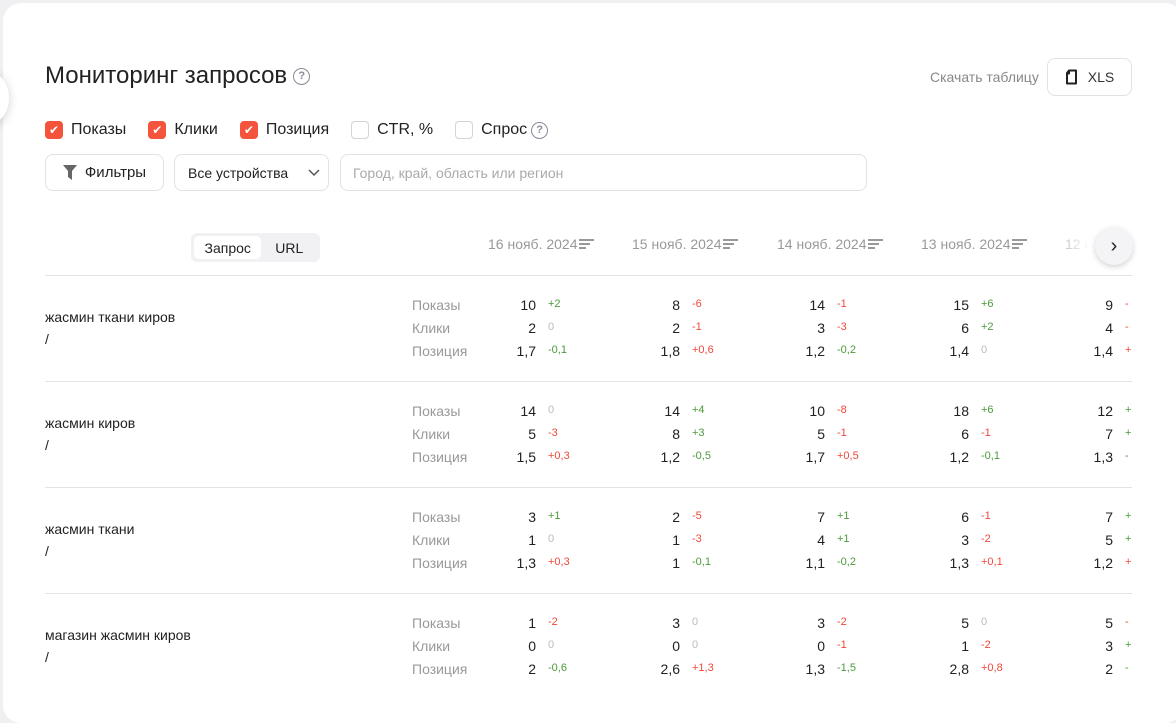  What do you see at coordinates (698, 410) in the screenshot?
I see `metric-delta: +4` at bounding box center [698, 410].